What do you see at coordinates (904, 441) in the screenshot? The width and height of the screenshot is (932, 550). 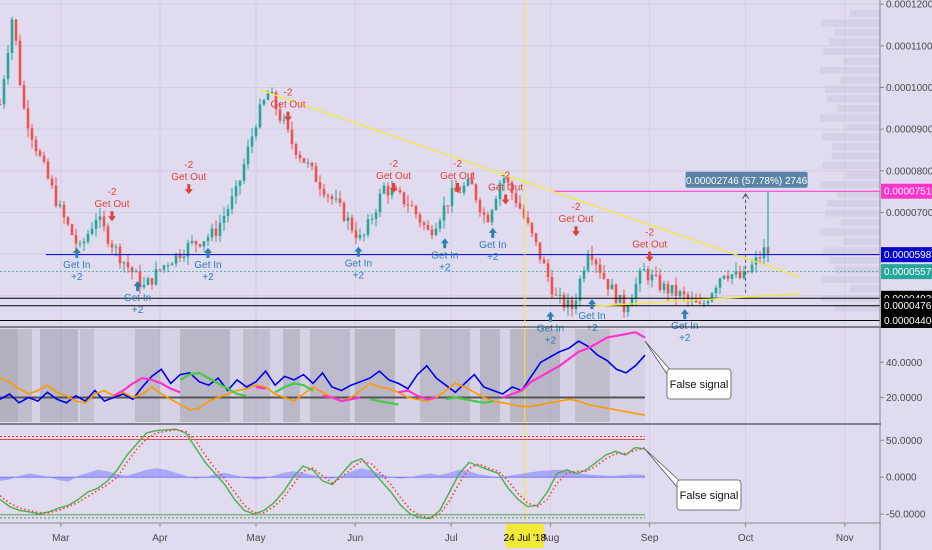 I see `y-tick-label: 50.0000` at bounding box center [904, 441].